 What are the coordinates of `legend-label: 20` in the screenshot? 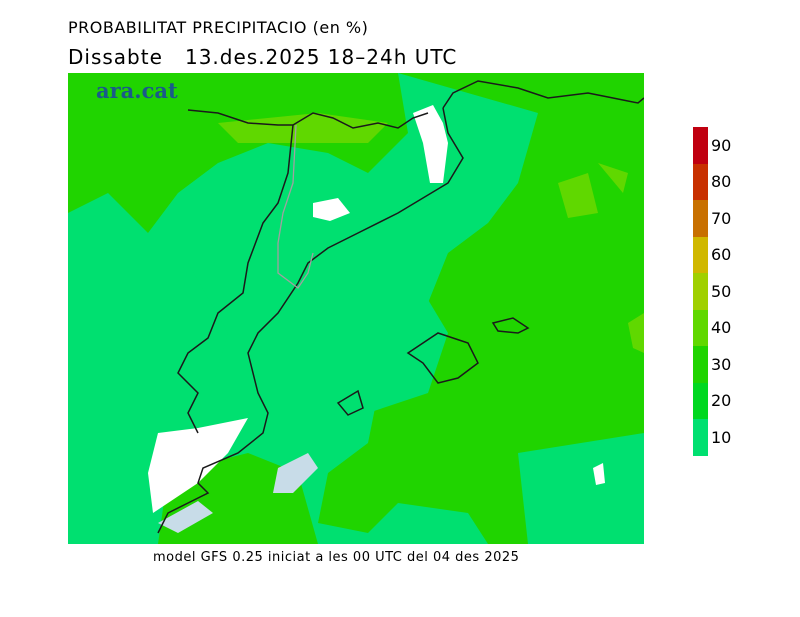 It's located at (721, 400).